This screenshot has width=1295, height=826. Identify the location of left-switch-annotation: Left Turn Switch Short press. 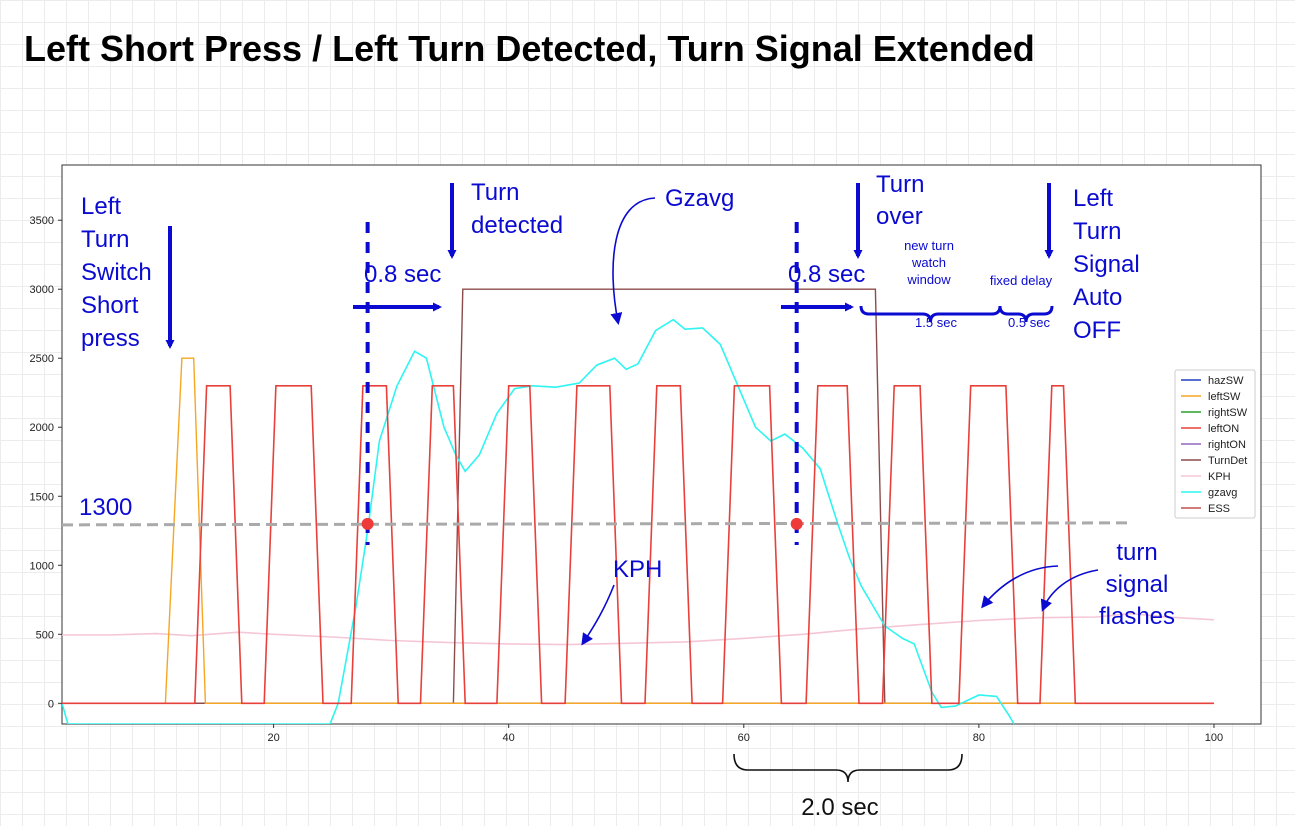
(116, 272).